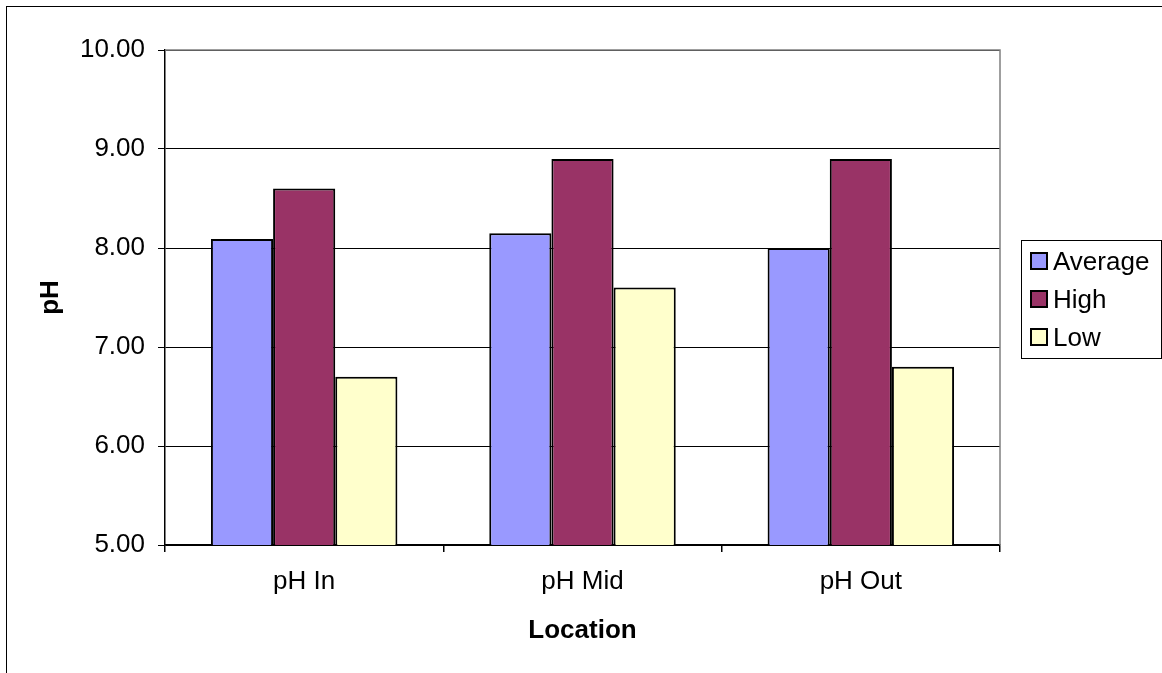 The image size is (1162, 673). What do you see at coordinates (582, 579) in the screenshot?
I see `x-tick-label: pH Mid` at bounding box center [582, 579].